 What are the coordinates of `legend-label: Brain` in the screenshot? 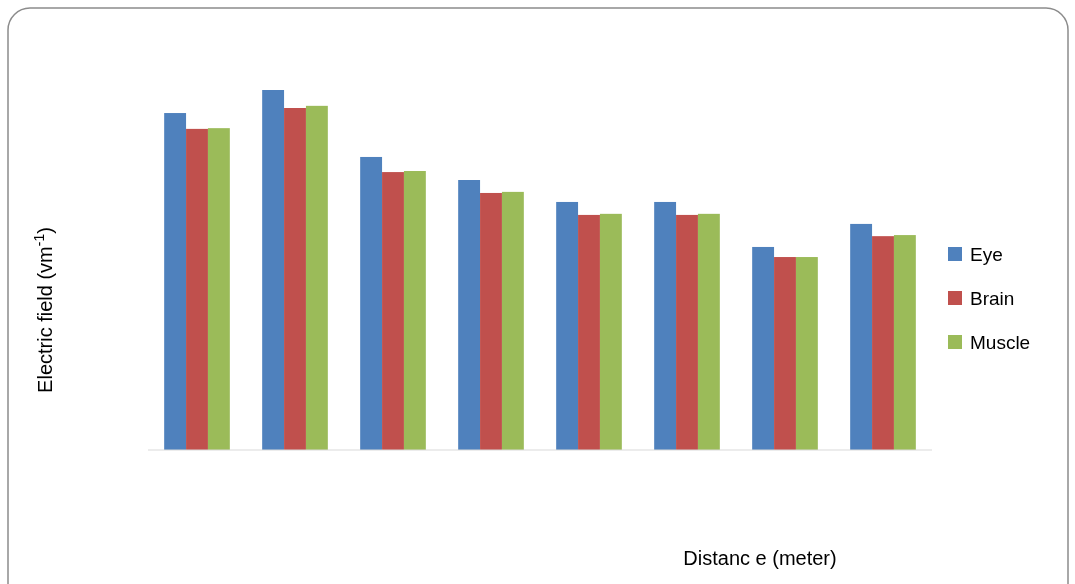 It's located at (992, 298).